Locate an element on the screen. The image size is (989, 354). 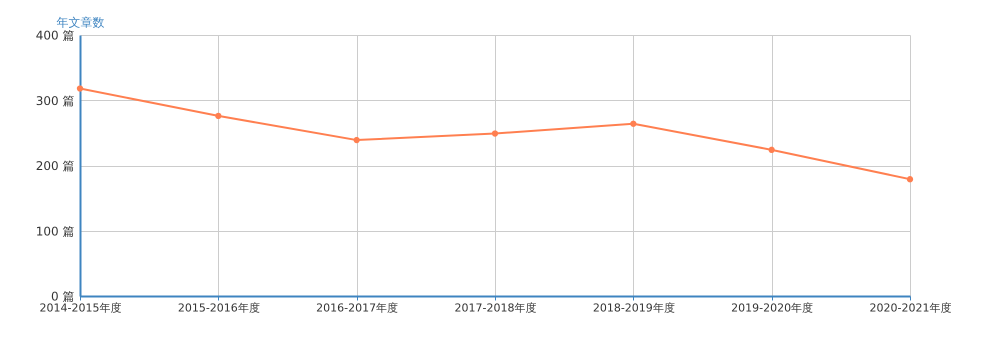
y-axis-title: 年文章数 is located at coordinates (80, 23).